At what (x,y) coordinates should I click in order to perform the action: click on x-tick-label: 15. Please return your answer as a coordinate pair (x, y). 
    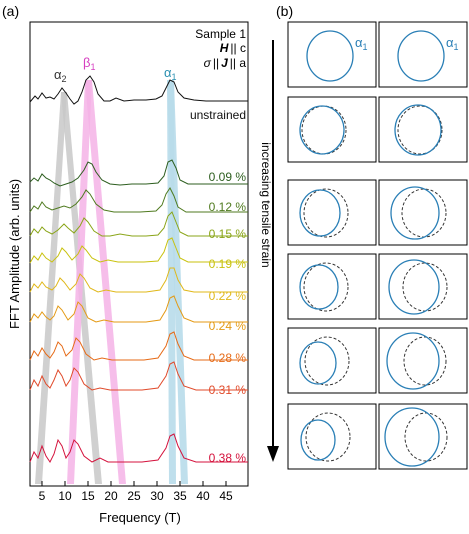
    Looking at the image, I should click on (88, 496).